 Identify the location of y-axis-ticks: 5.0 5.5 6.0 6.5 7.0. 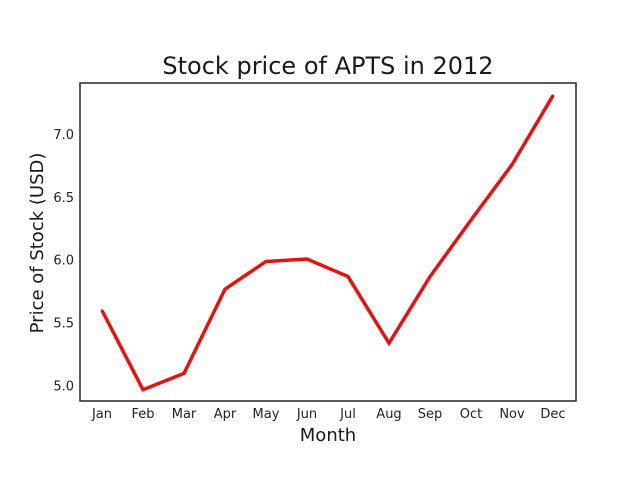
(63, 261).